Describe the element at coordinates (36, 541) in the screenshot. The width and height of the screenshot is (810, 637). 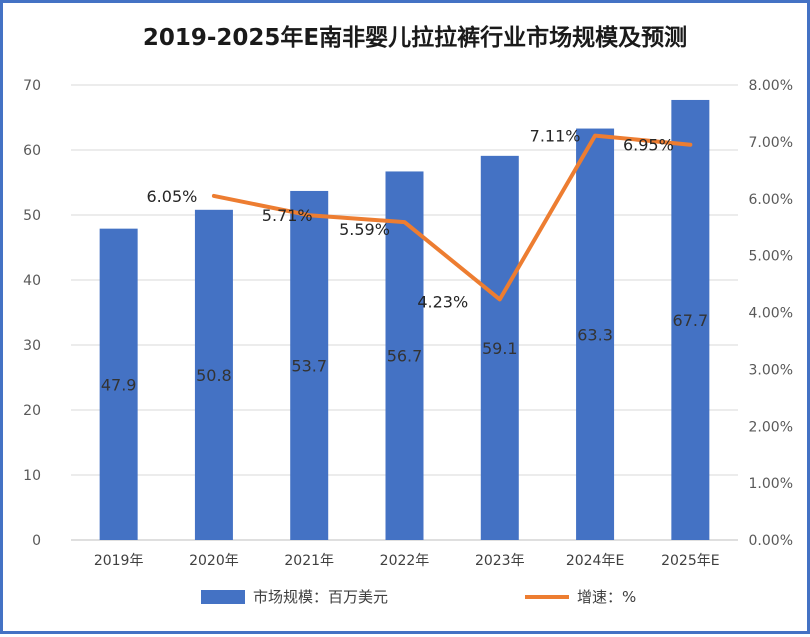
I see `left-tick-label: 0` at that location.